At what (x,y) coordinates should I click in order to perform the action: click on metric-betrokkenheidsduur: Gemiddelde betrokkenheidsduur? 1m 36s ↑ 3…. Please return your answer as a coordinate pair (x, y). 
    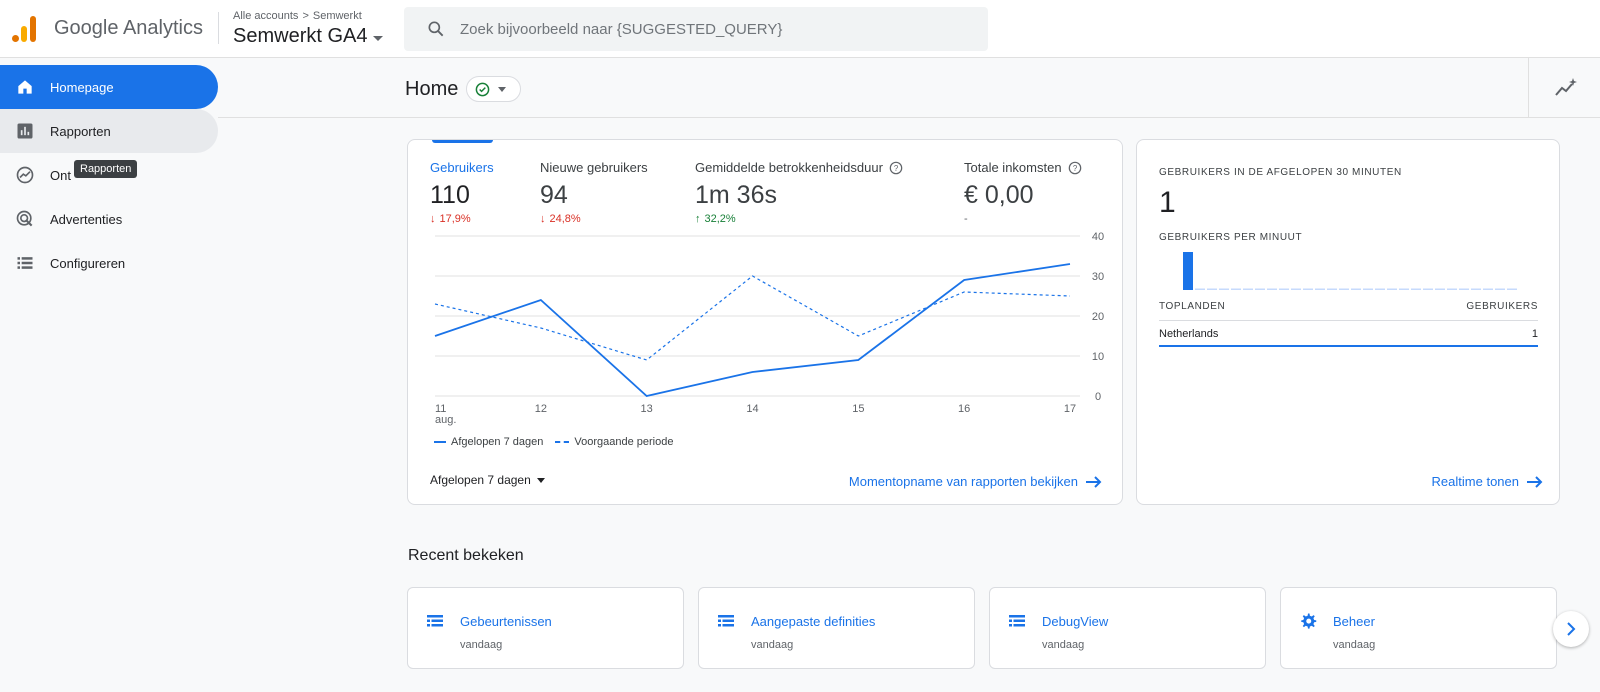
    Looking at the image, I should click on (799, 192).